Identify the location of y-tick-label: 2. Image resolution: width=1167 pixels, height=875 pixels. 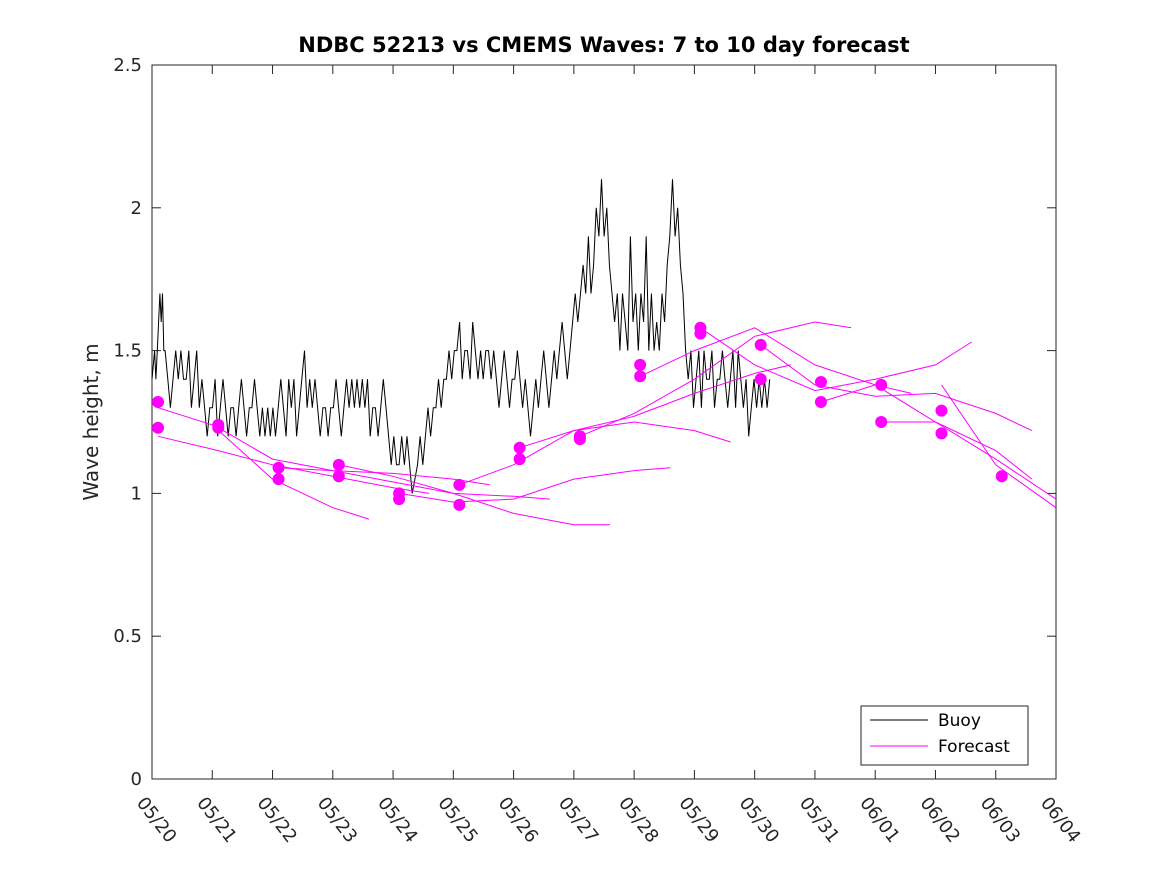
(136, 208).